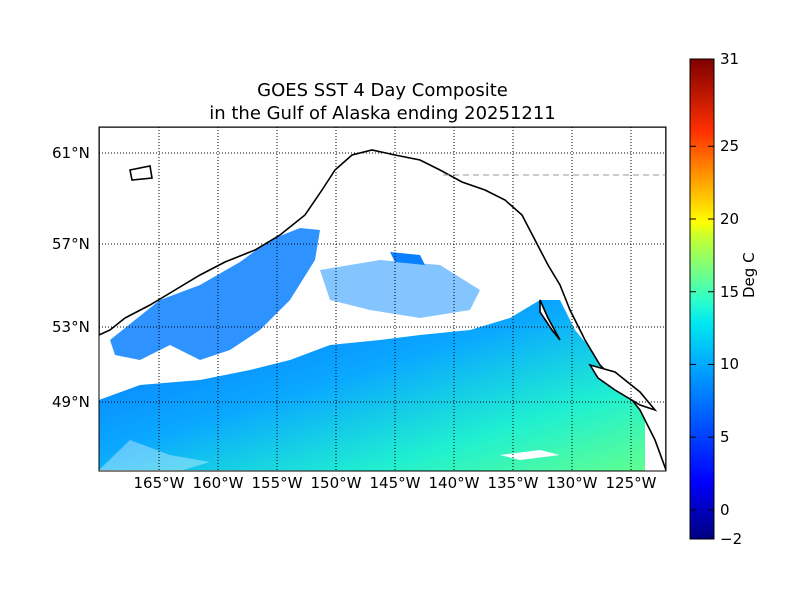 This screenshot has width=800, height=600. Describe the element at coordinates (382, 90) in the screenshot. I see `map-title-line1: GOES SST 4 Day Composite` at that location.